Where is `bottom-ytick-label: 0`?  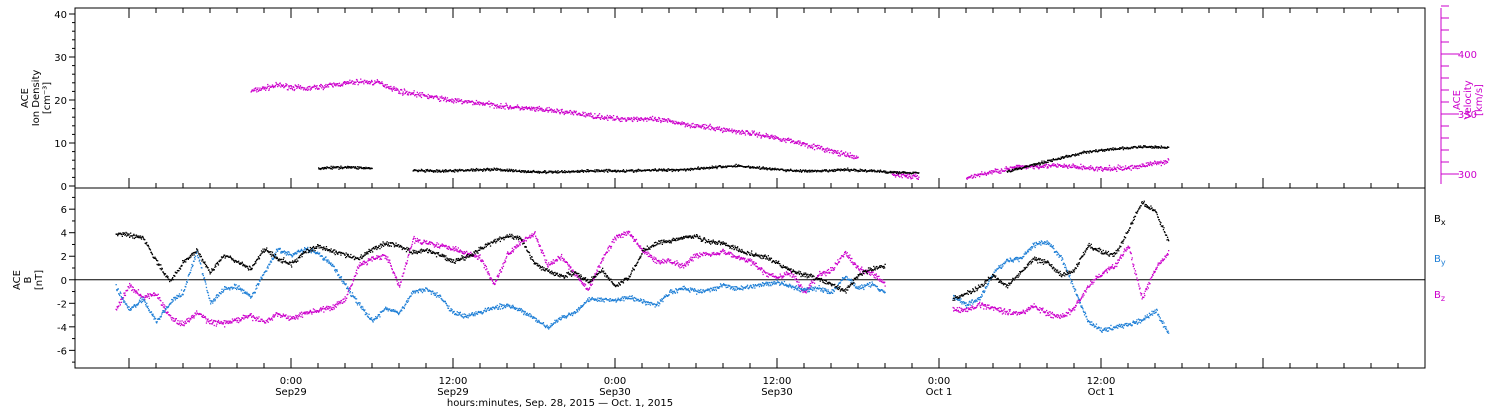 bottom-ytick-label: 0 is located at coordinates (64, 281).